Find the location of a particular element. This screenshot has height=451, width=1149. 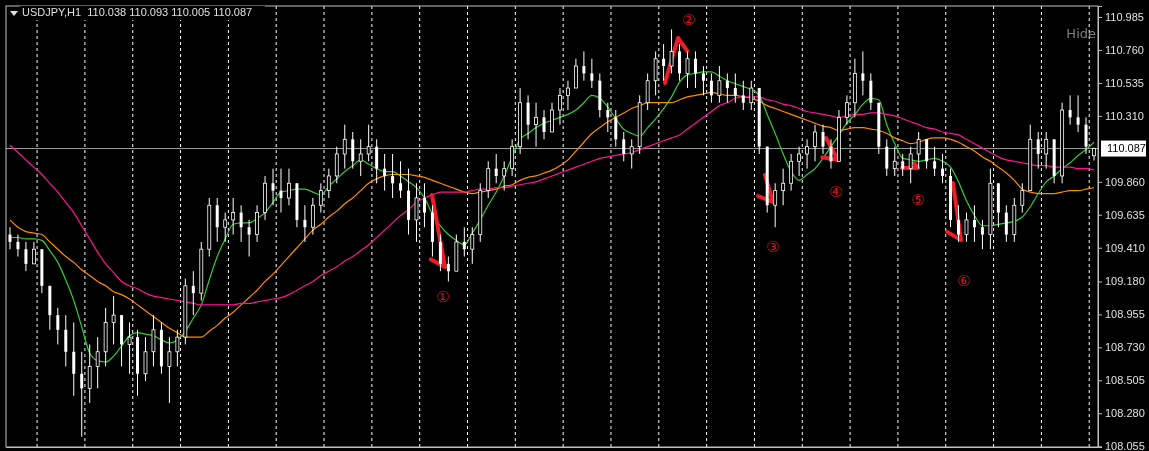

y-tick-label: 108.955 is located at coordinates (1125, 314).